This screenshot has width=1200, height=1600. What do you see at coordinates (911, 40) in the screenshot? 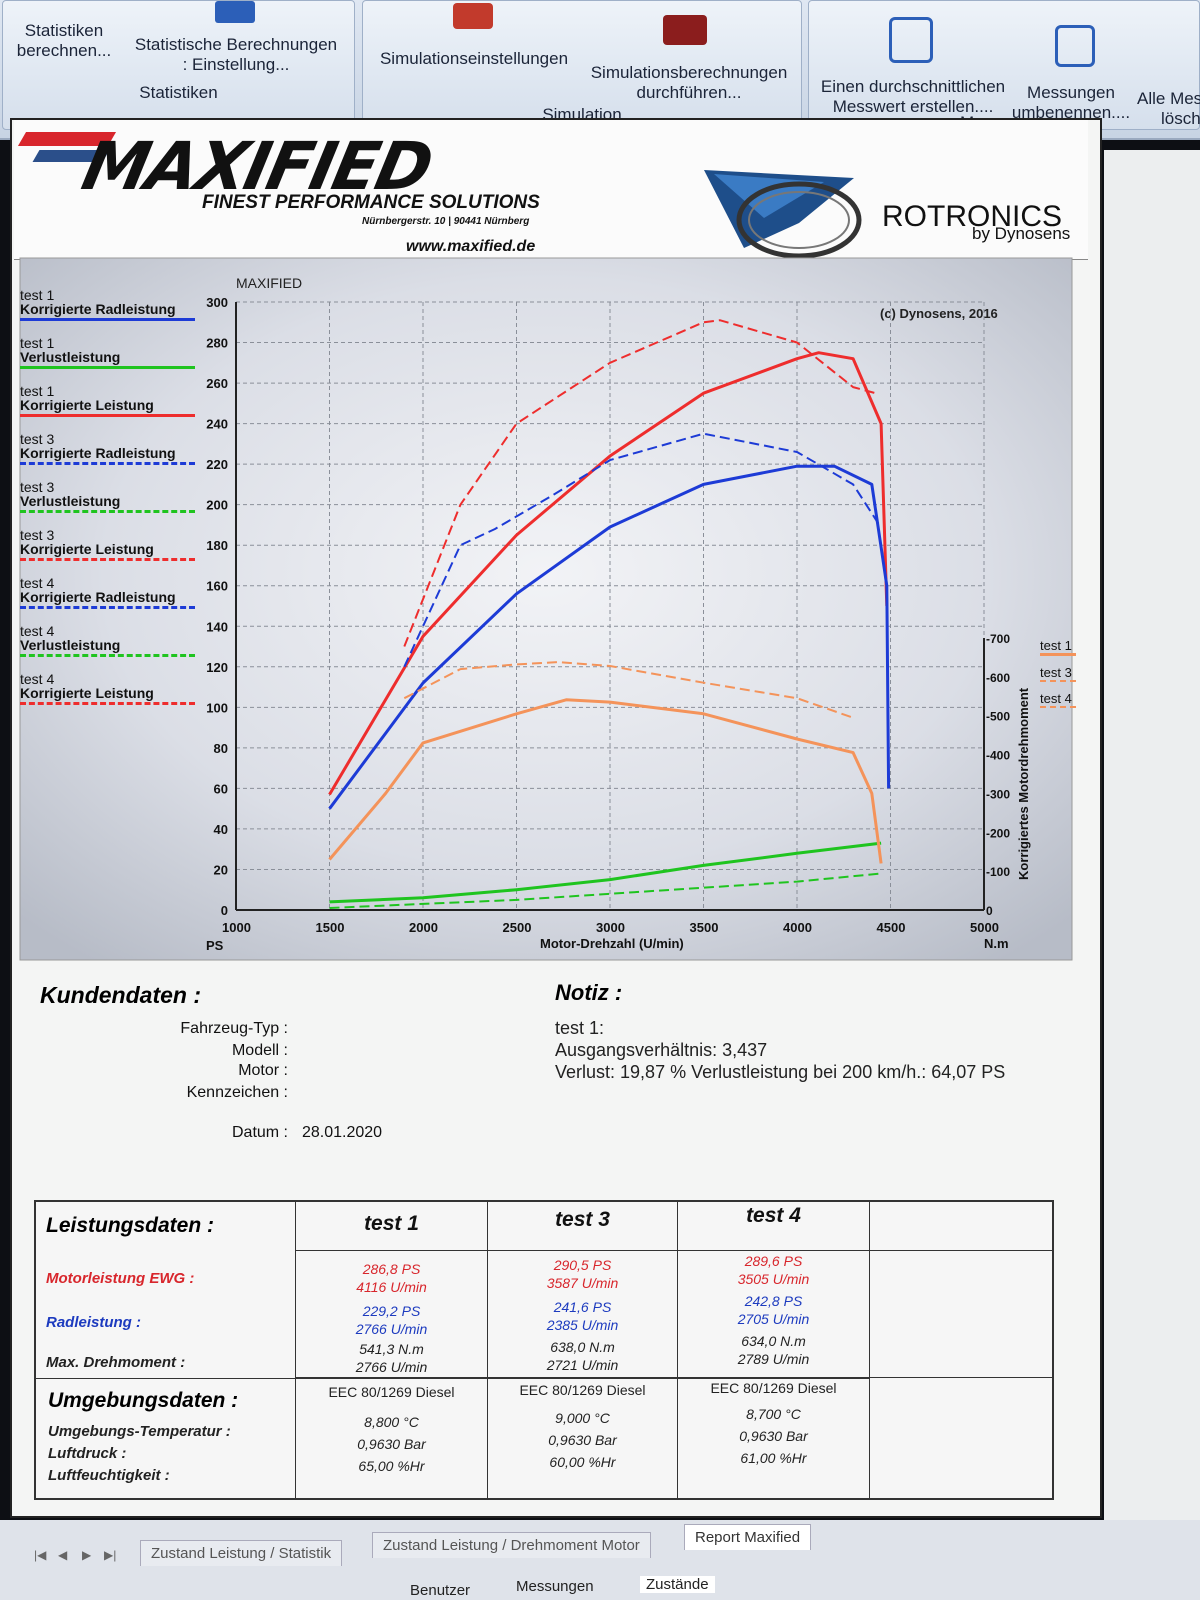
I see `average-measurement-icon` at bounding box center [911, 40].